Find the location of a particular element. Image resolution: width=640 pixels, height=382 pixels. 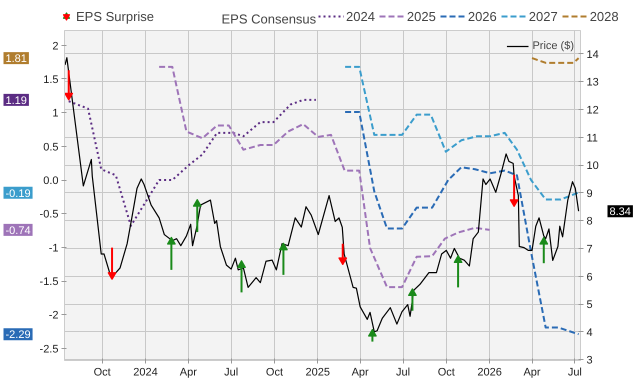

legend-label: 2026 is located at coordinates (482, 16).